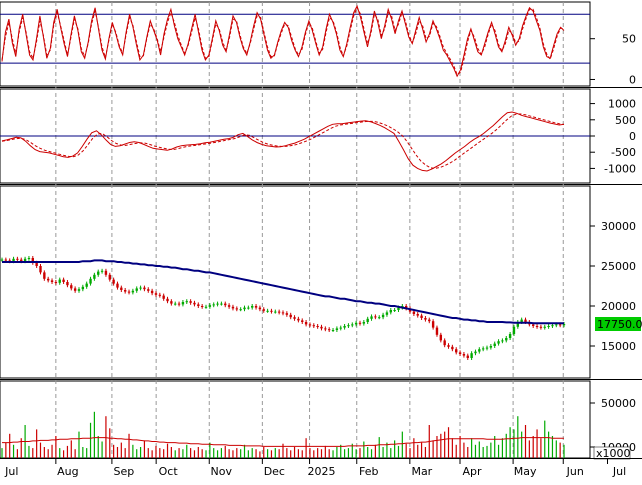 The width and height of the screenshot is (642, 485). I want to click on y-tick-label: -500, so click(623, 152).